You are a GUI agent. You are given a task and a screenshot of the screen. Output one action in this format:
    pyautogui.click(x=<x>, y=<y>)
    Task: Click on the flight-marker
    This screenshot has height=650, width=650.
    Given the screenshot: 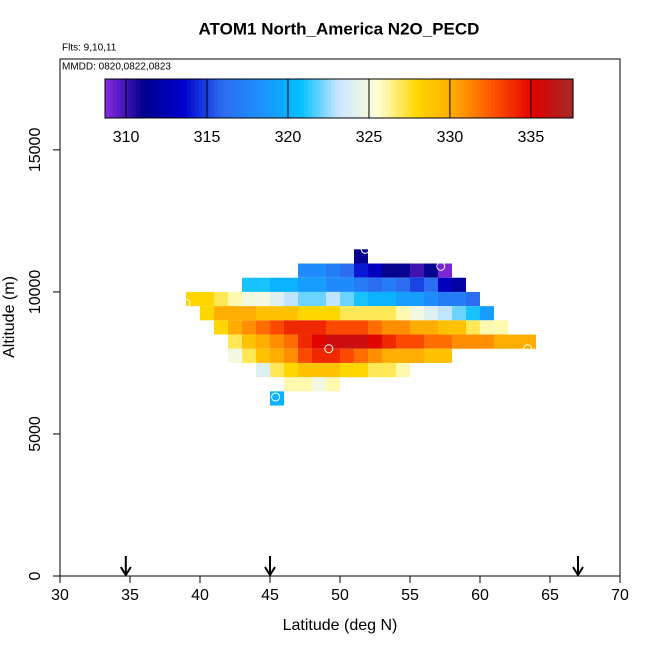 What is the action you would take?
    pyautogui.click(x=528, y=349)
    